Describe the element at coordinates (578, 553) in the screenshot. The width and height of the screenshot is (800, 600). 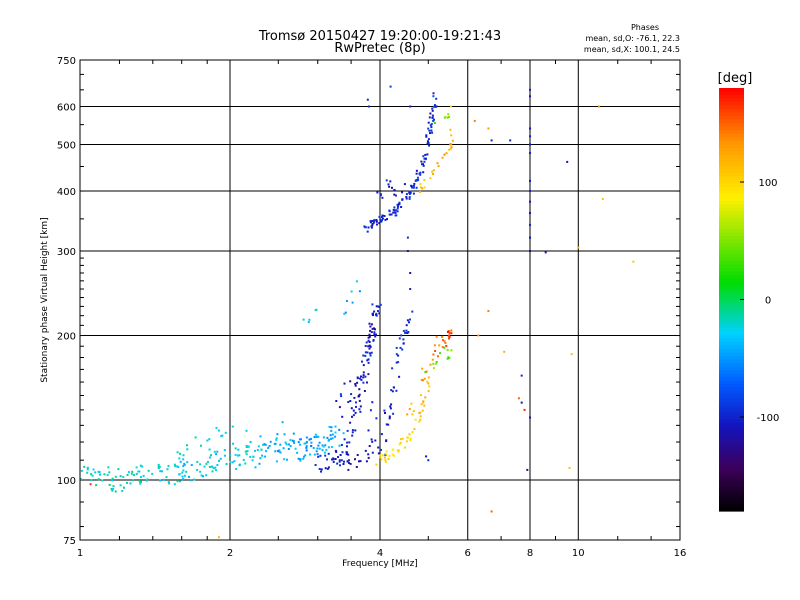
I see `x-tick-label: 10` at that location.